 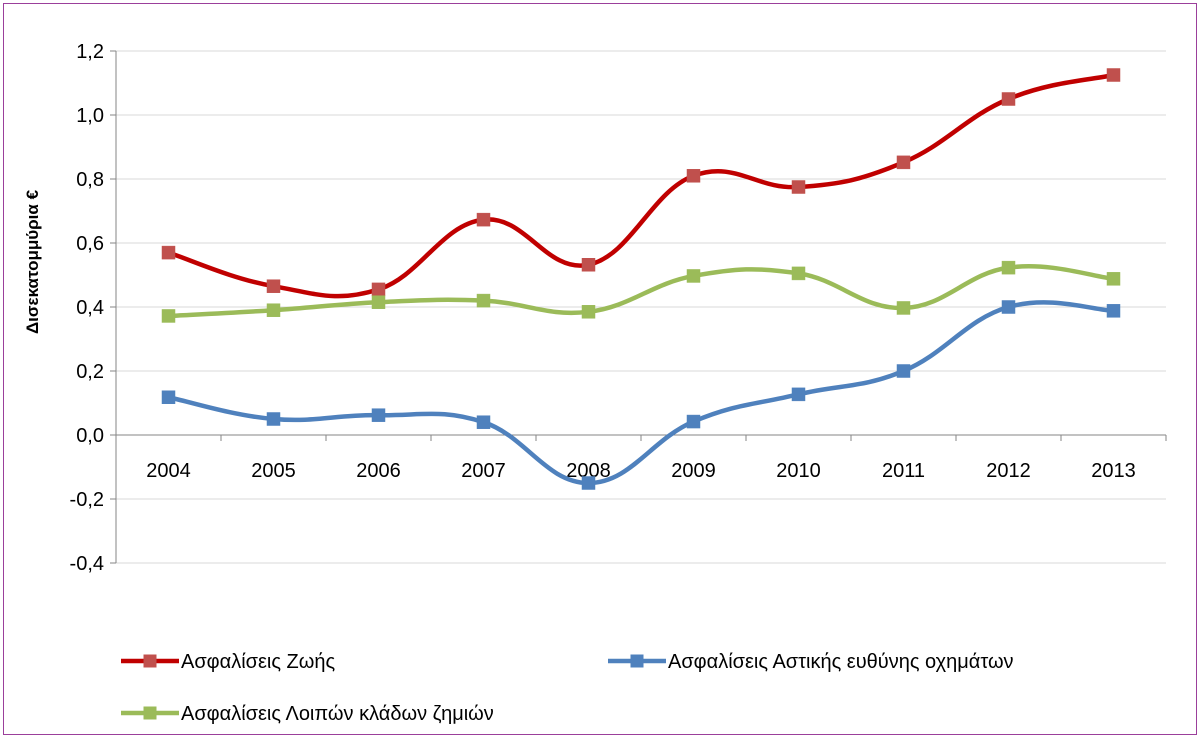 I want to click on legend-item: Ασφαλίσεις Λοιπών κλάδων ζημιών, so click(x=307, y=714).